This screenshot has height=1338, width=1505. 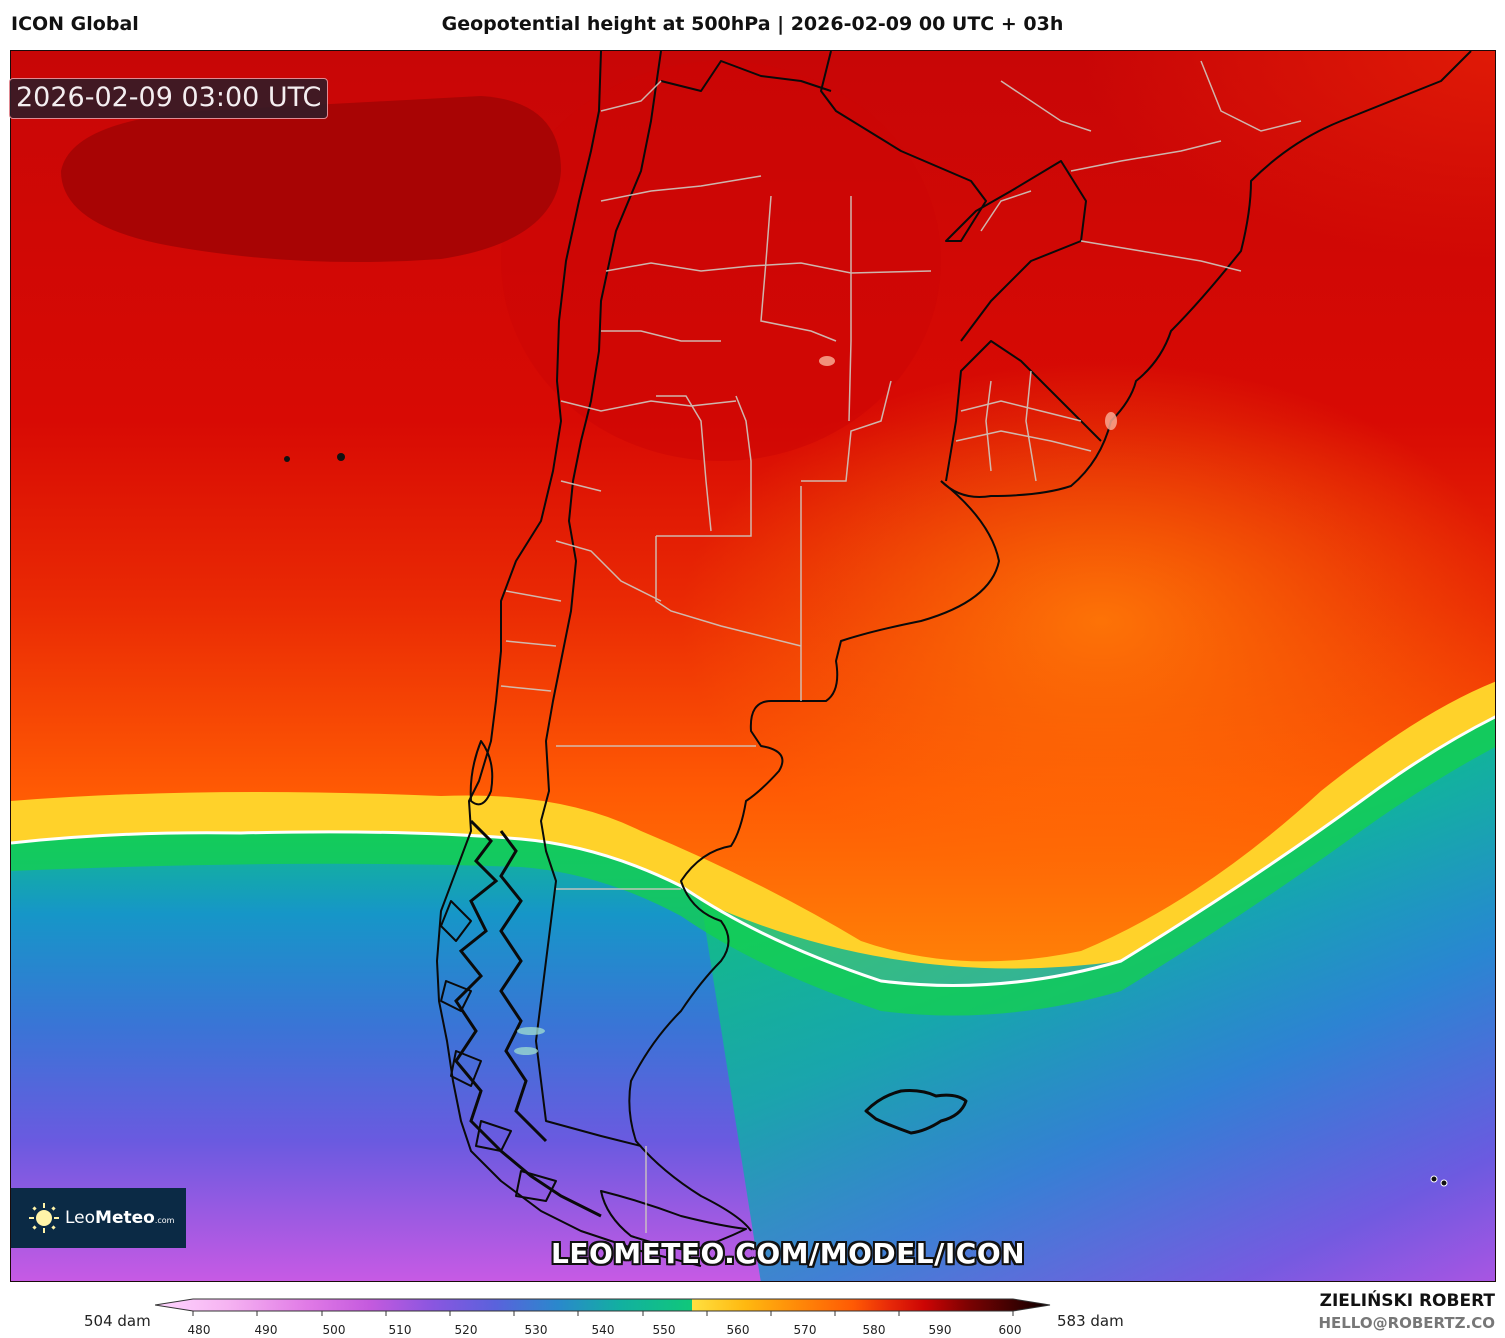 What do you see at coordinates (805, 1330) in the screenshot?
I see `colorbar-tick: 570` at bounding box center [805, 1330].